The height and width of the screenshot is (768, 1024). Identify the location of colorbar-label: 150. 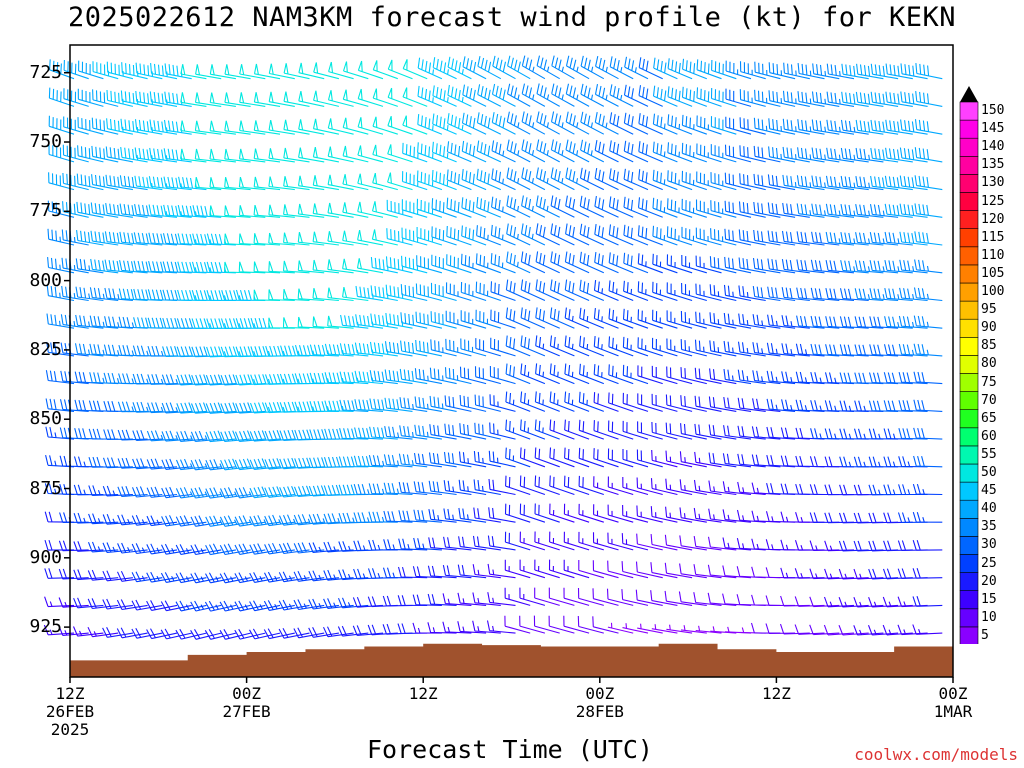
(993, 110).